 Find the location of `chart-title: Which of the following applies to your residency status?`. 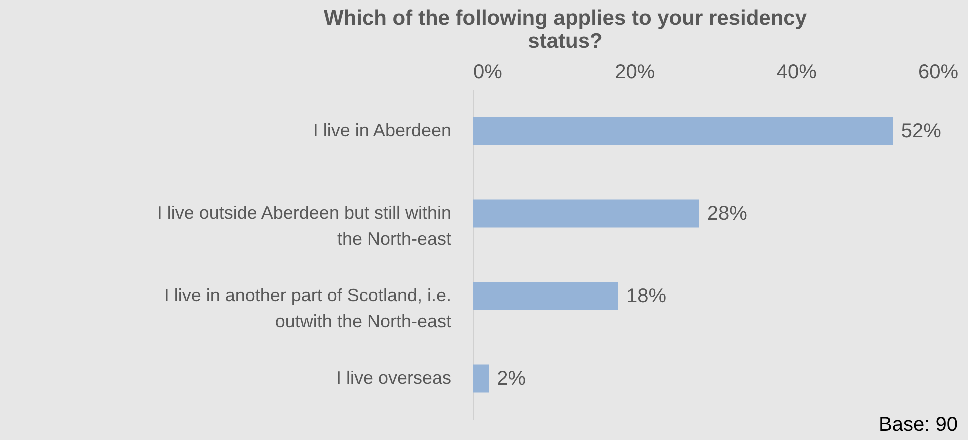

chart-title: Which of the following applies to your residency status? is located at coordinates (566, 30).